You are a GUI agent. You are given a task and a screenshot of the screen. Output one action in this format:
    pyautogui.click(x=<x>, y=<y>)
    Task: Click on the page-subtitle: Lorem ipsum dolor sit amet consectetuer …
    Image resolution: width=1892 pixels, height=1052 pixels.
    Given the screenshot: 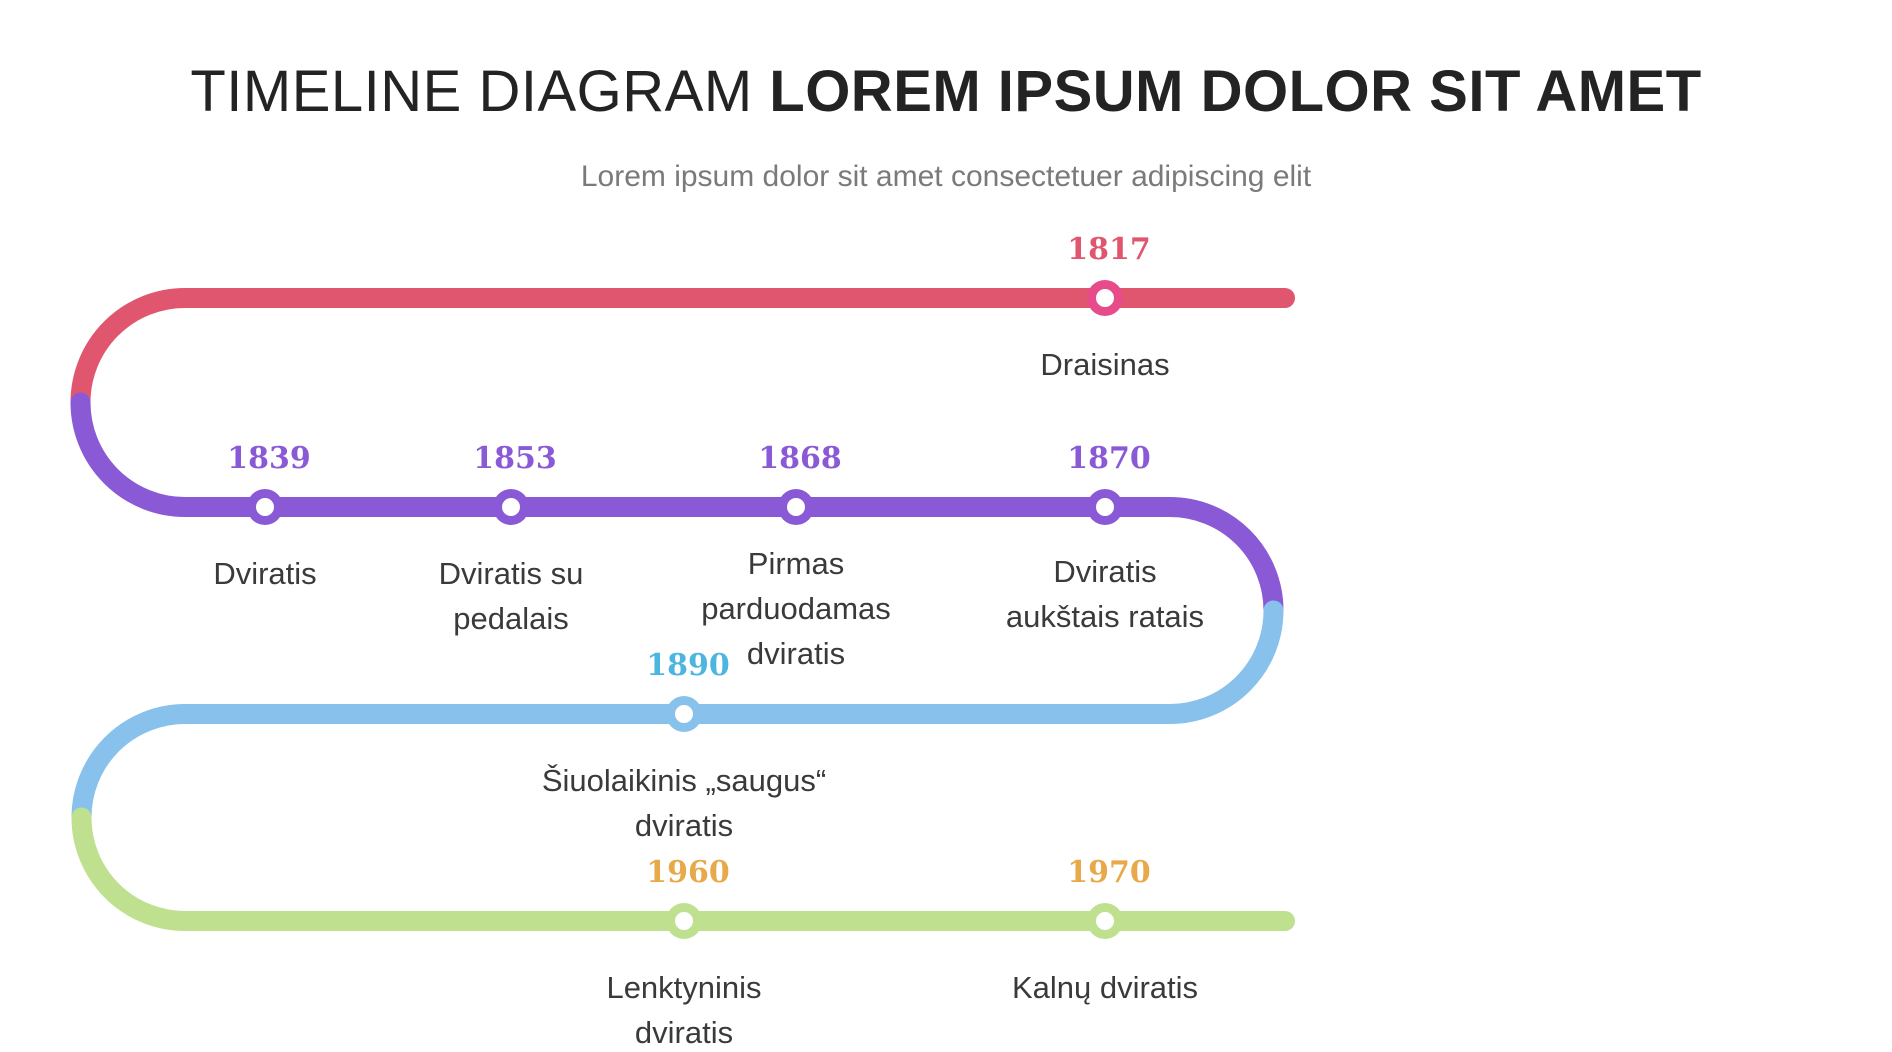 What is the action you would take?
    pyautogui.click(x=946, y=176)
    